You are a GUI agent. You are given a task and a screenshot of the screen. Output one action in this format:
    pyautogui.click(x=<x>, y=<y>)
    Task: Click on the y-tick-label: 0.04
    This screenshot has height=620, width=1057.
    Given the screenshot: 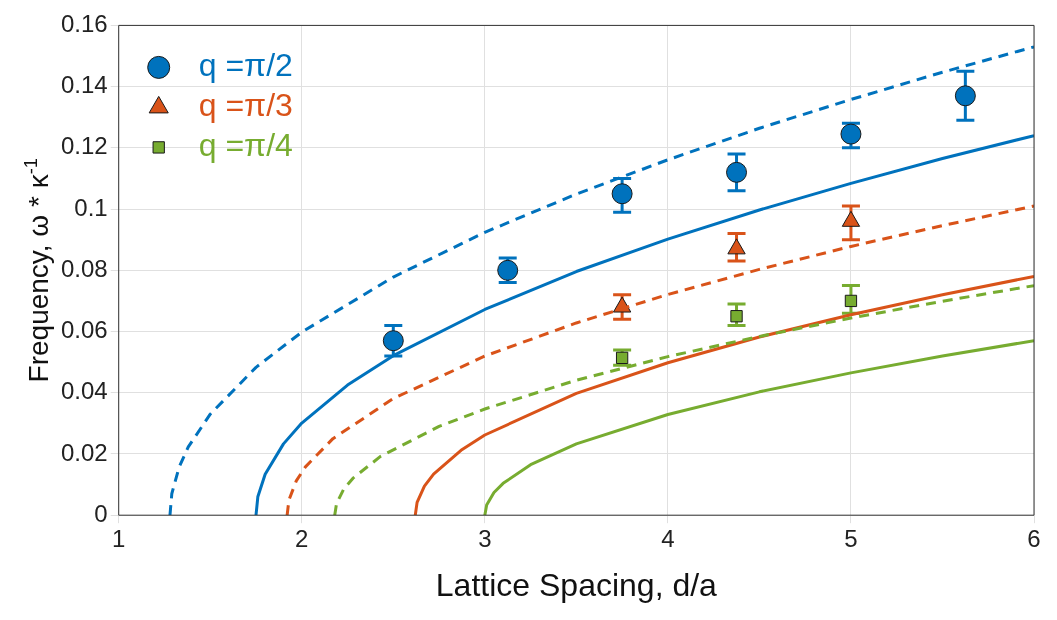 What is the action you would take?
    pyautogui.click(x=84, y=391)
    